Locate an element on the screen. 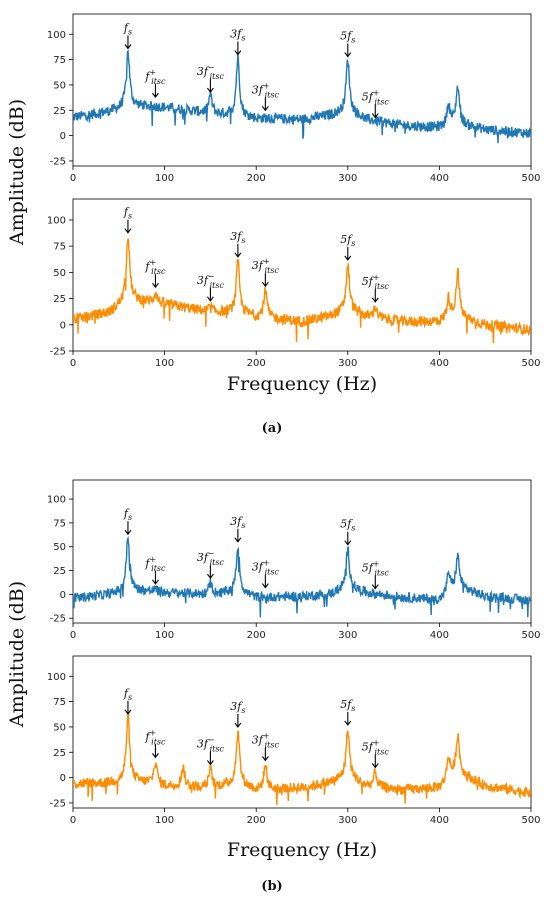  annotation-label-1-0: fs is located at coordinates (127, 213).